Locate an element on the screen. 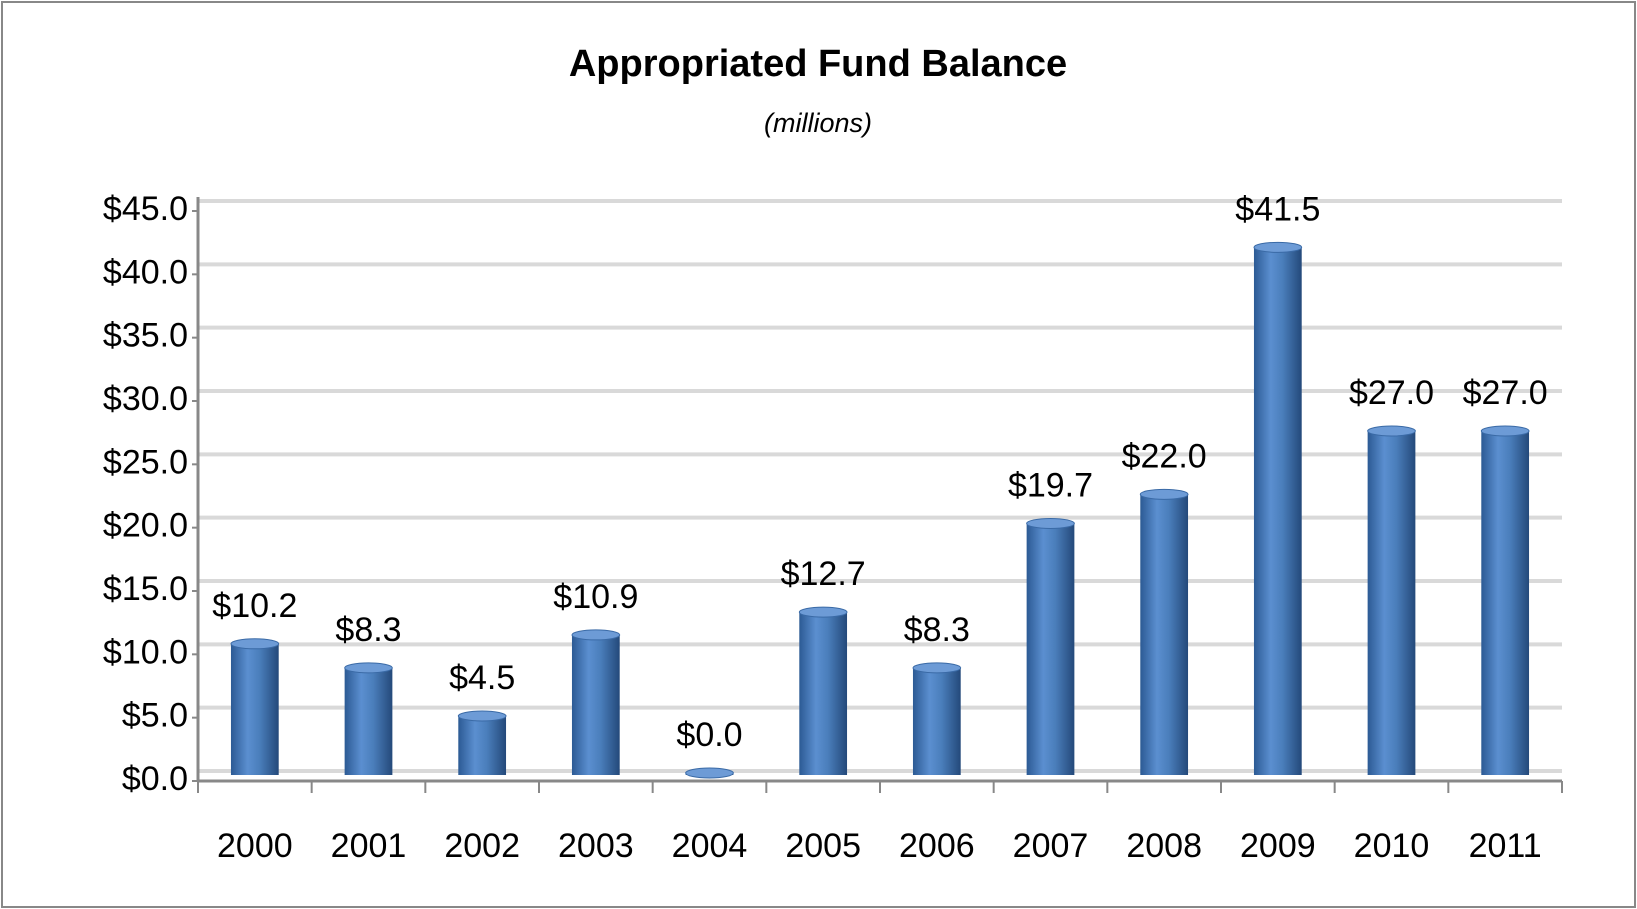 The height and width of the screenshot is (909, 1637). y-tick-label: $20.0 is located at coordinates (145, 526).